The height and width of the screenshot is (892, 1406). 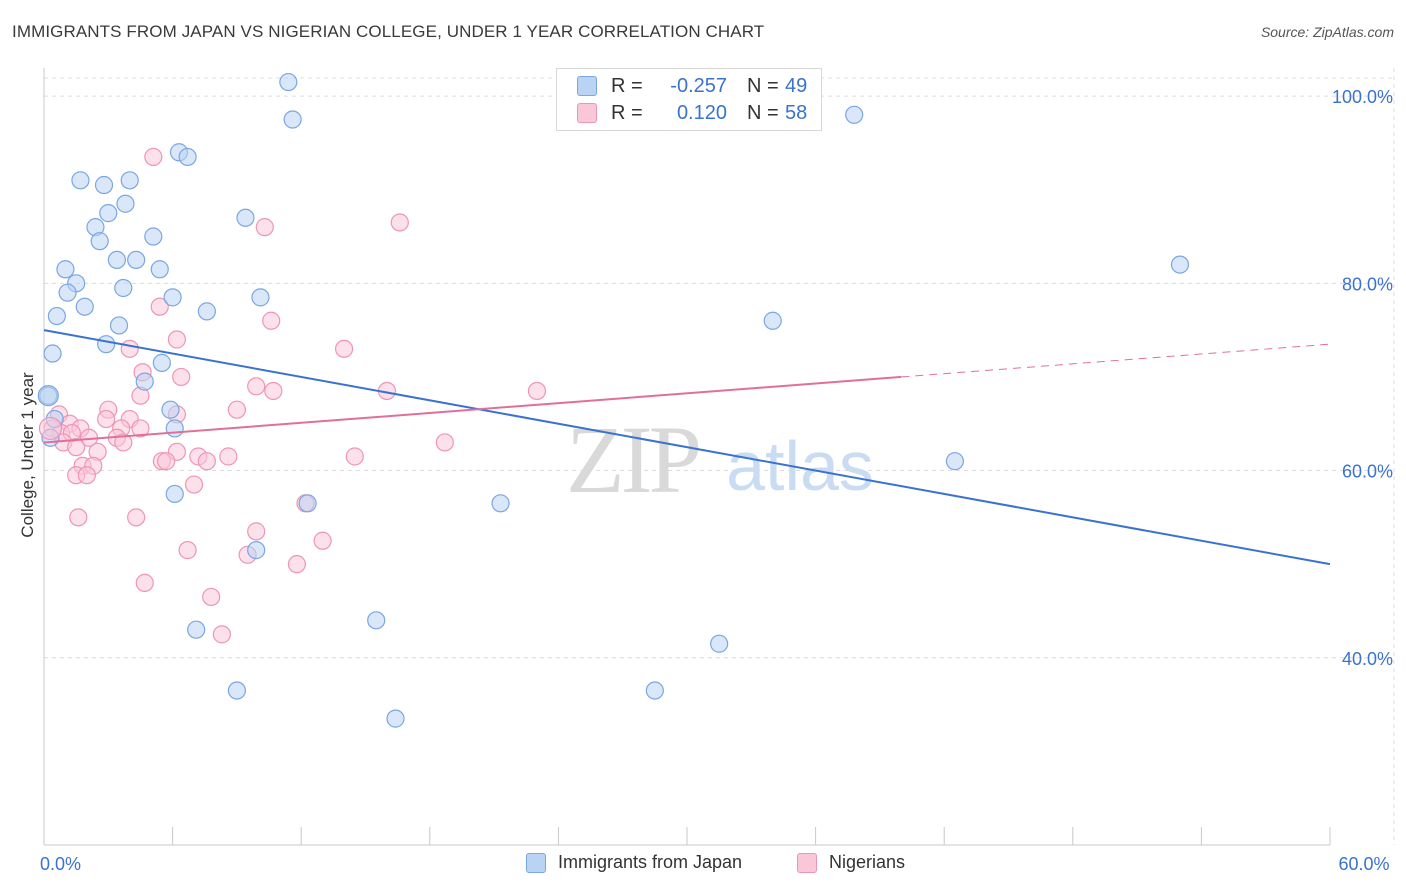 I want to click on legend-item-japan: Immigrants from Japan, so click(x=634, y=862).